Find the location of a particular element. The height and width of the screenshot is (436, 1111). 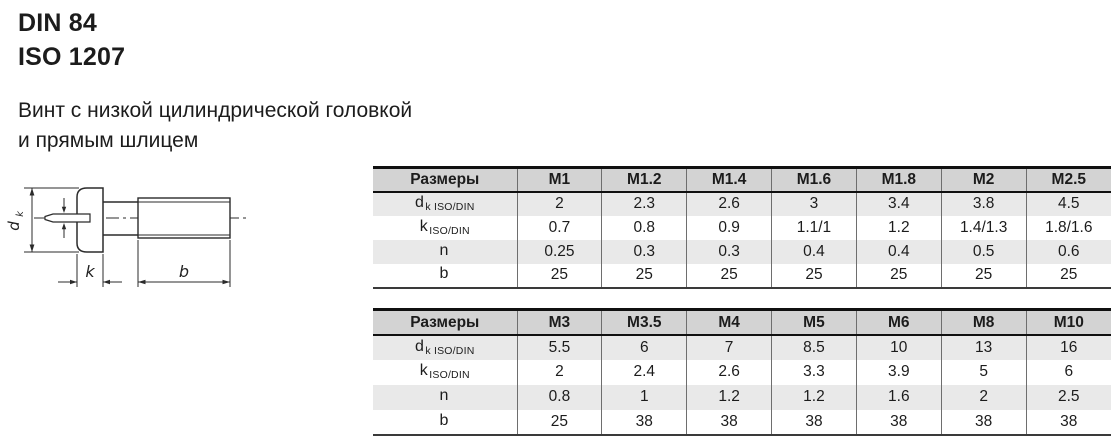

col-header-size: M6 is located at coordinates (898, 322).